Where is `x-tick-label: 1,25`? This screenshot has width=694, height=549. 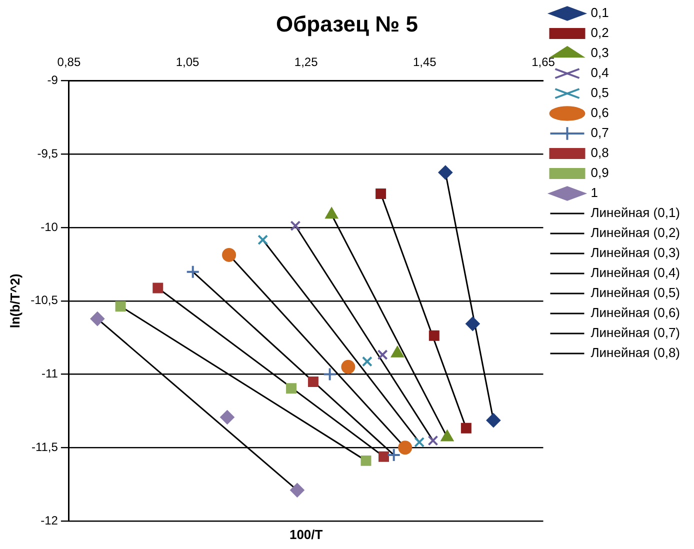
x-tick-label: 1,25 is located at coordinates (306, 61).